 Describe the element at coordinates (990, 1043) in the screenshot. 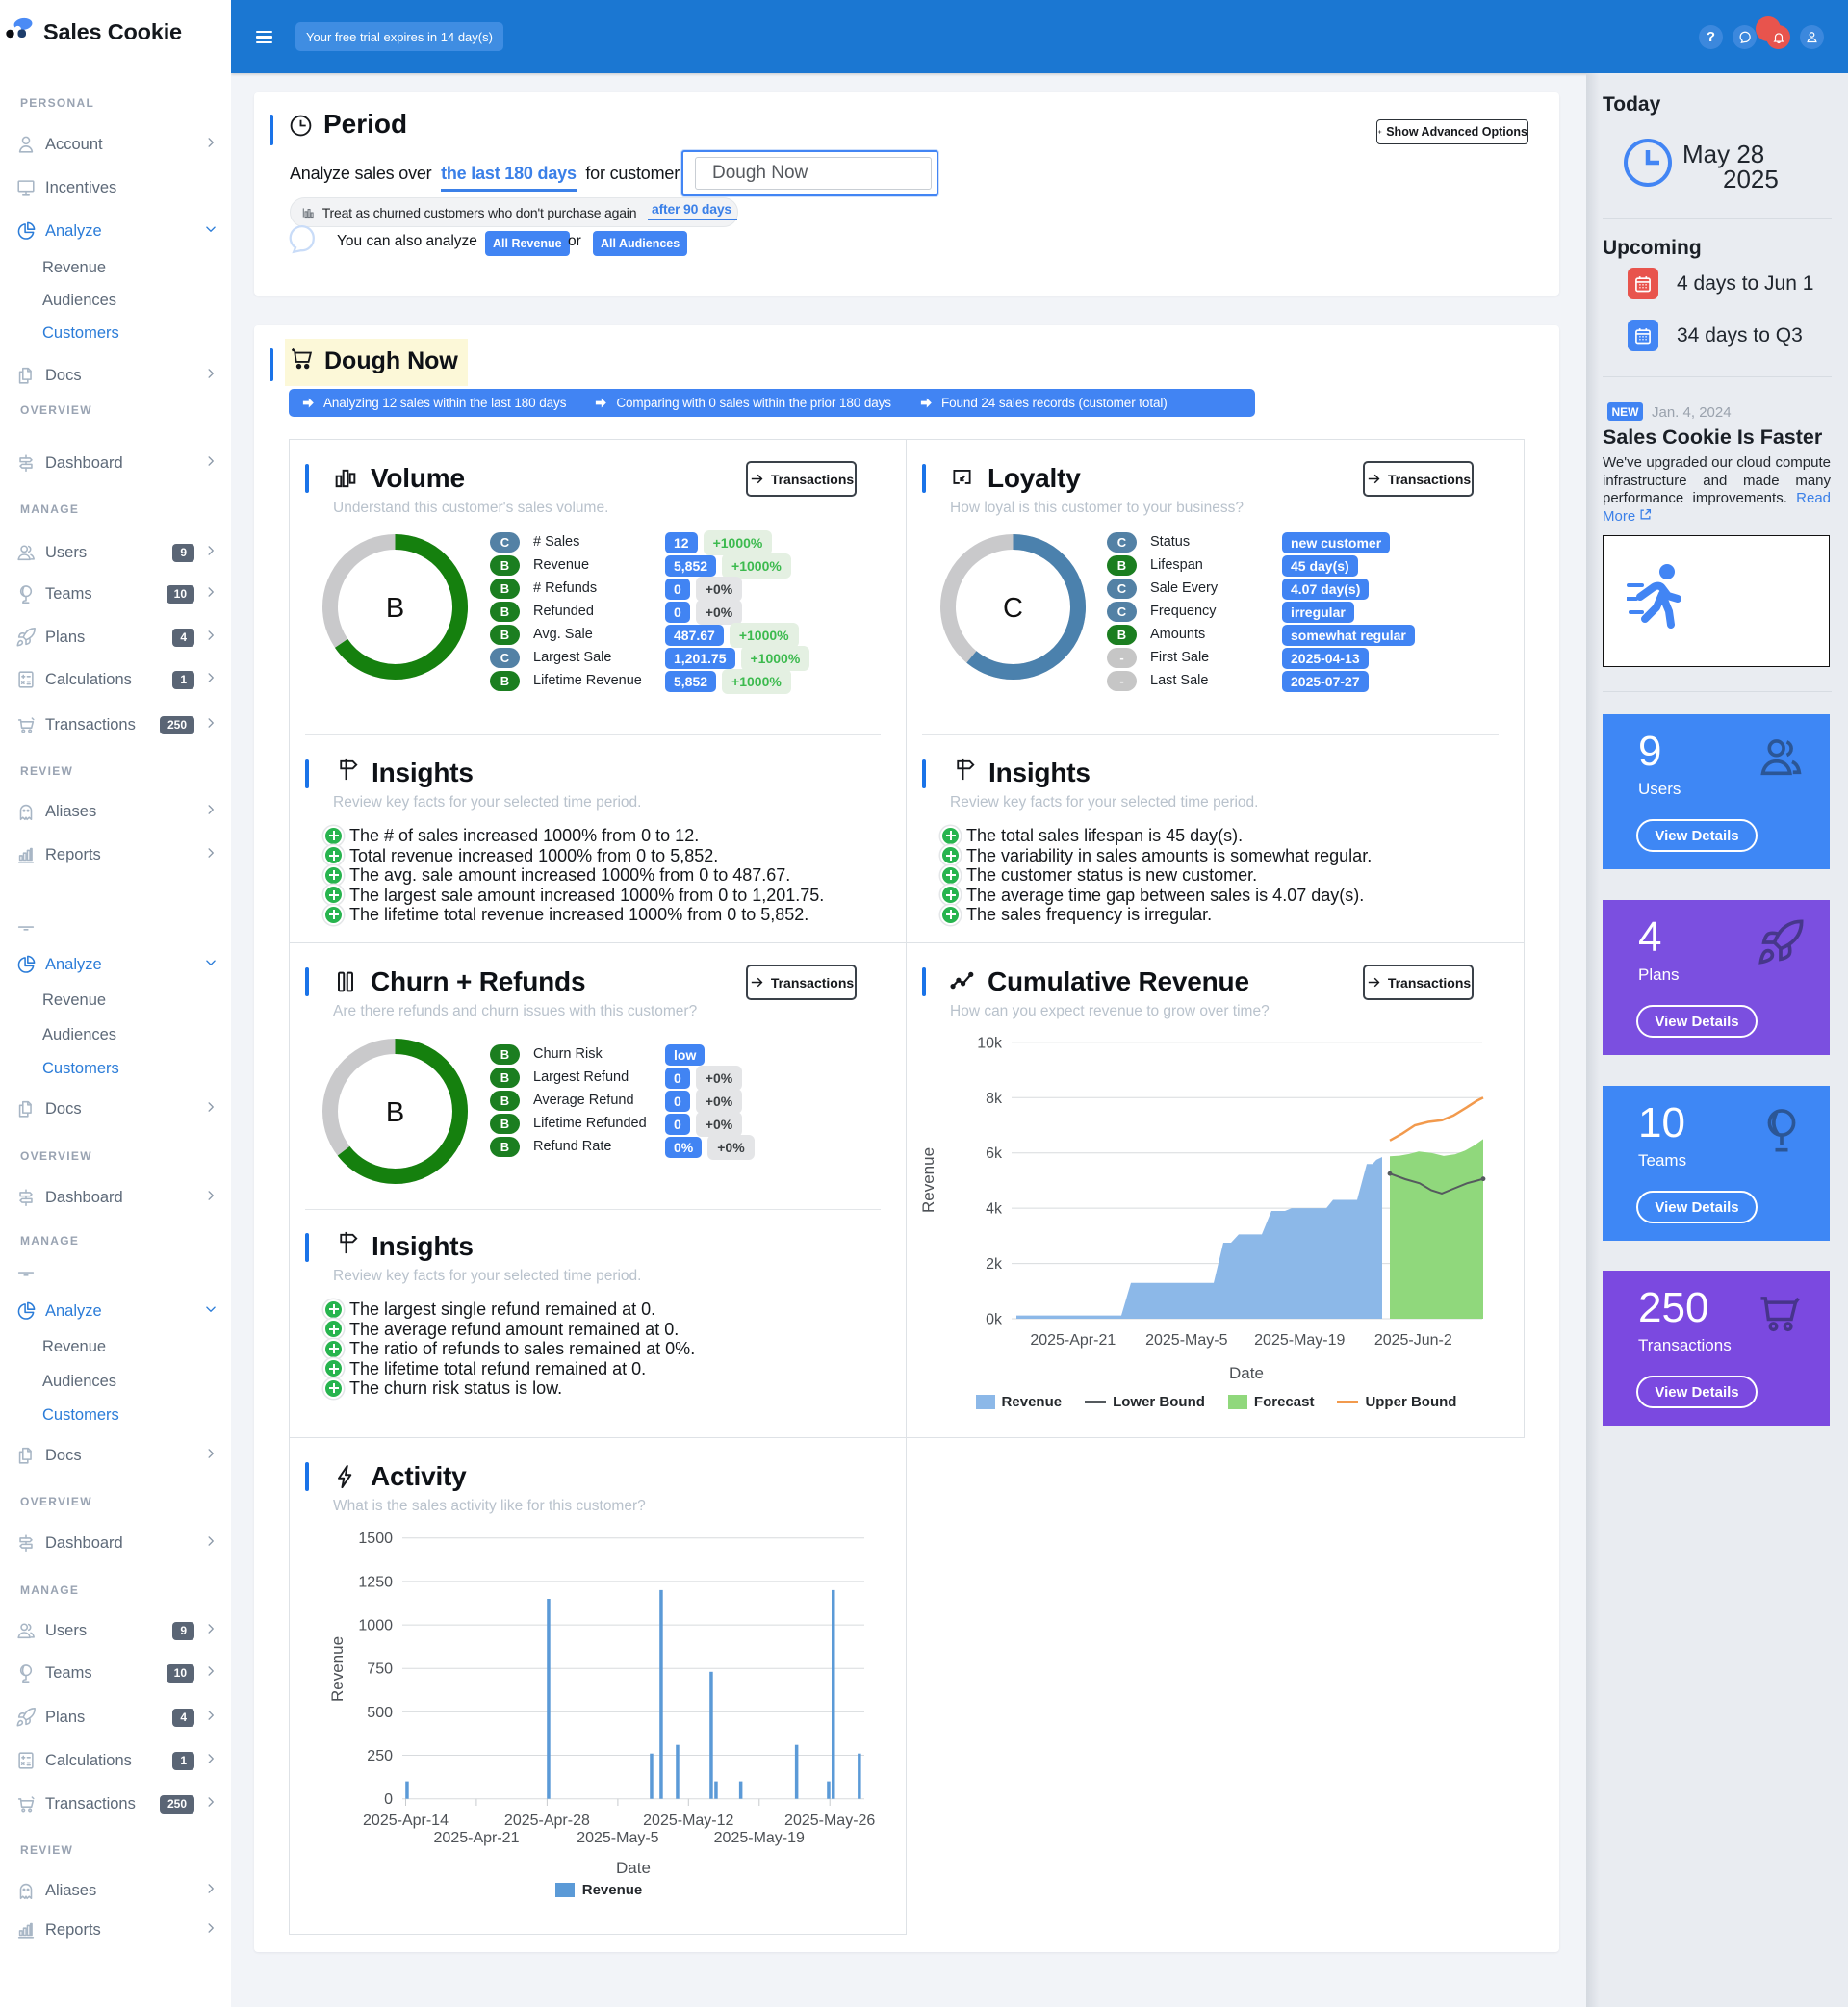

I see `svg-text: 10k` at that location.